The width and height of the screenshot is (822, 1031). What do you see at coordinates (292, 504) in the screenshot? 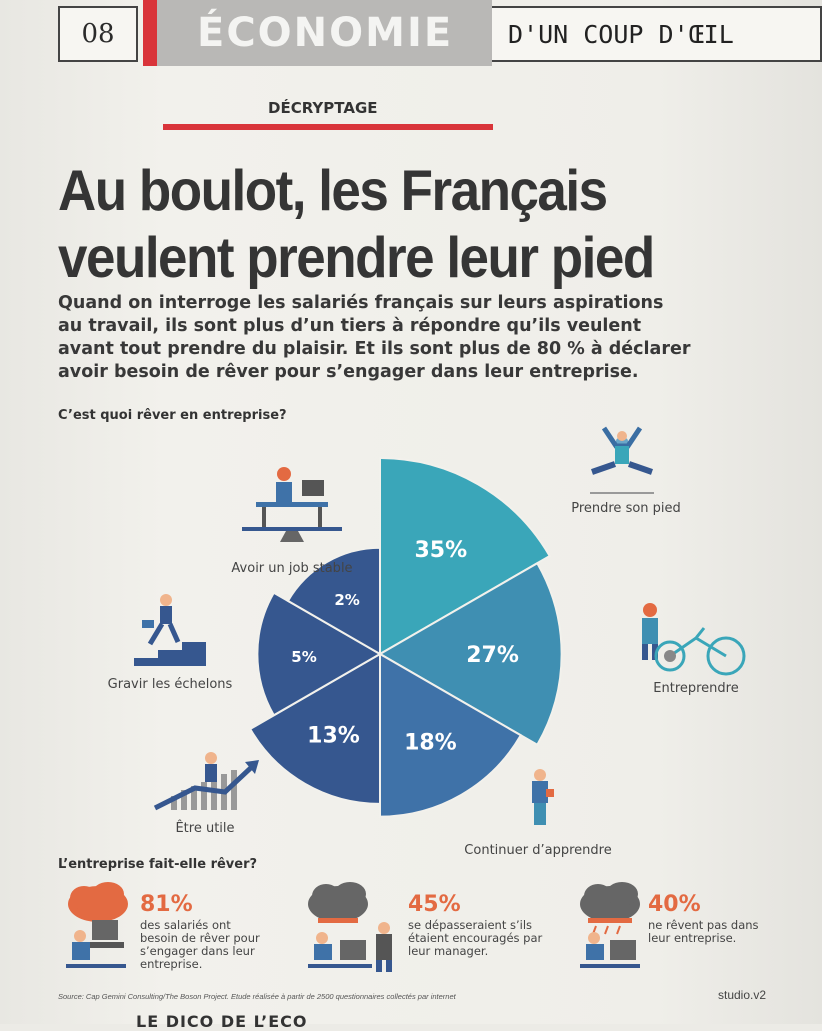
I see `desk-worker-icon` at bounding box center [292, 504].